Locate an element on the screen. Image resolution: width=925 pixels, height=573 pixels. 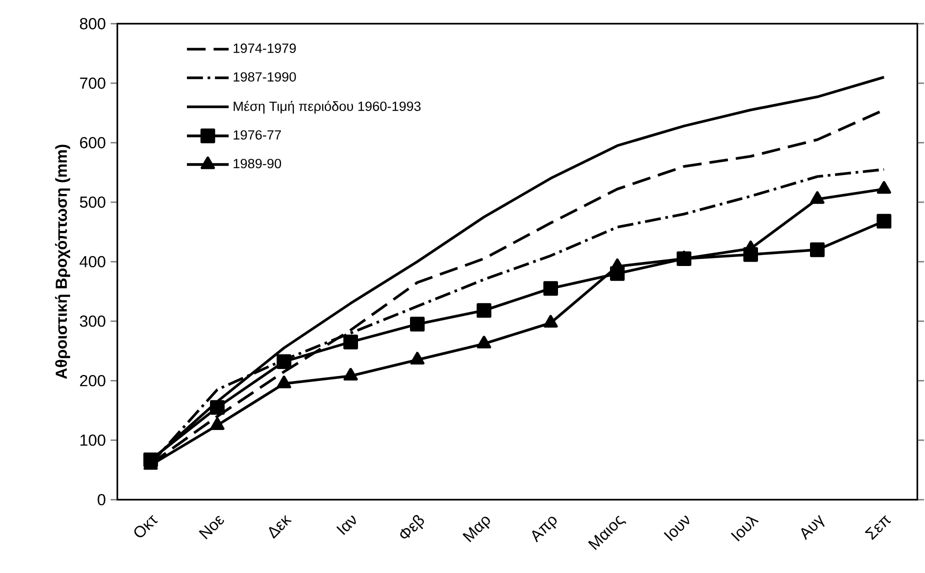
y-tick-label: 400 is located at coordinates (93, 262).